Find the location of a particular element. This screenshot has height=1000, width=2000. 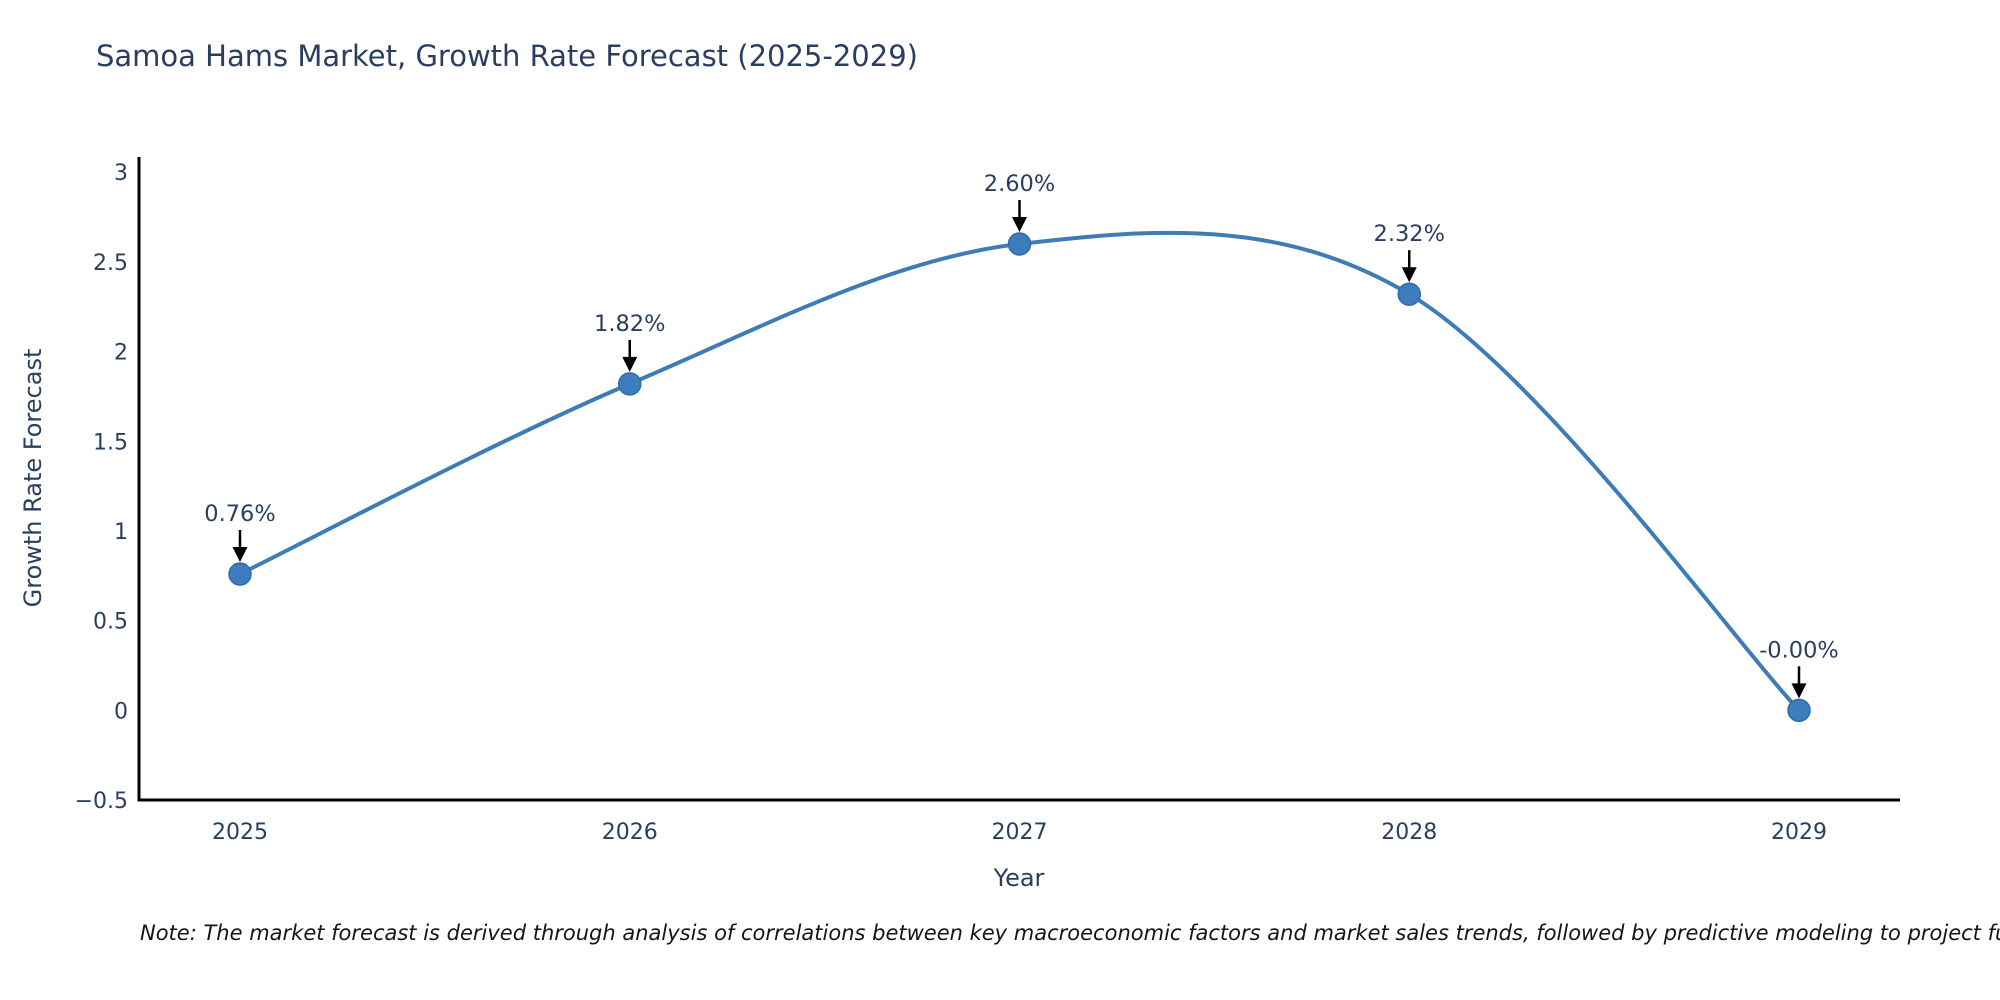

data-point-2025 is located at coordinates (240, 574).